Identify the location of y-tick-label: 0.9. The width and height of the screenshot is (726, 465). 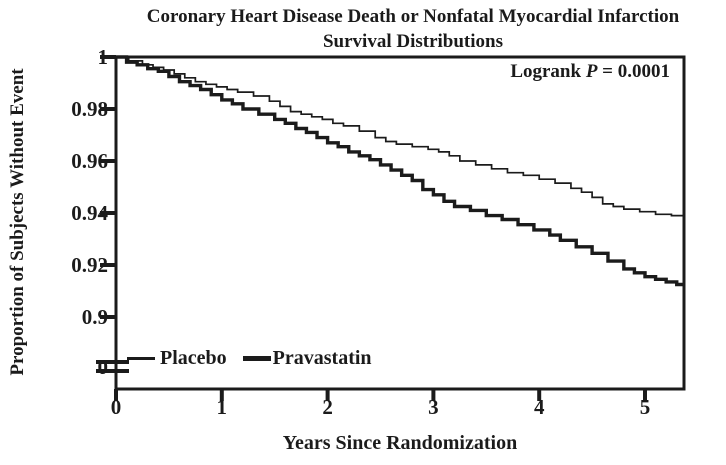
(94, 317).